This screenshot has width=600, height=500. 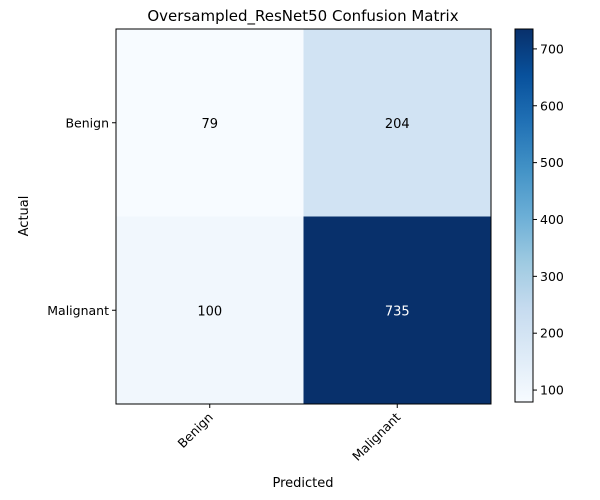 I want to click on cell-value-label: 100, so click(x=209, y=311).